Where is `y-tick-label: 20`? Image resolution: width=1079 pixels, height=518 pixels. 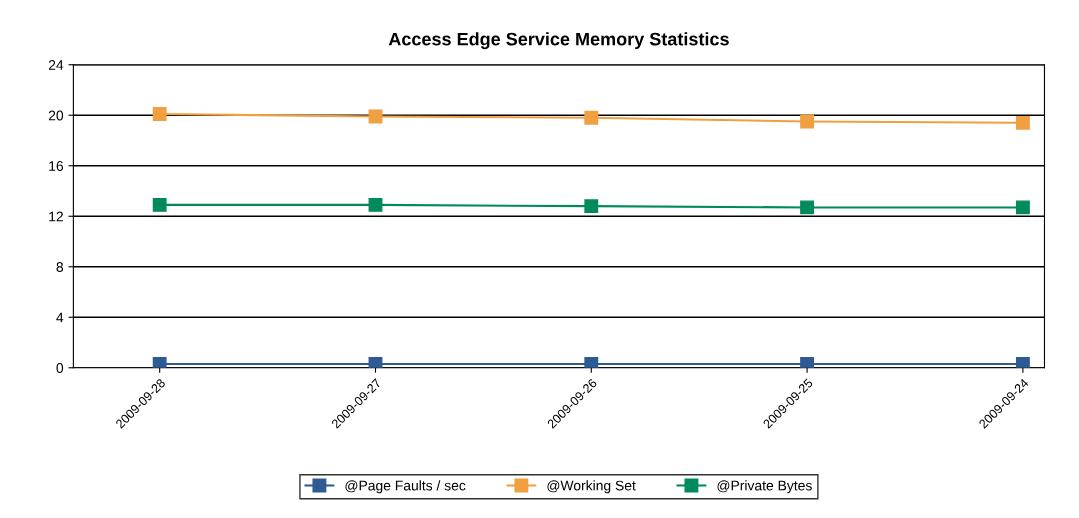 y-tick-label: 20 is located at coordinates (56, 115).